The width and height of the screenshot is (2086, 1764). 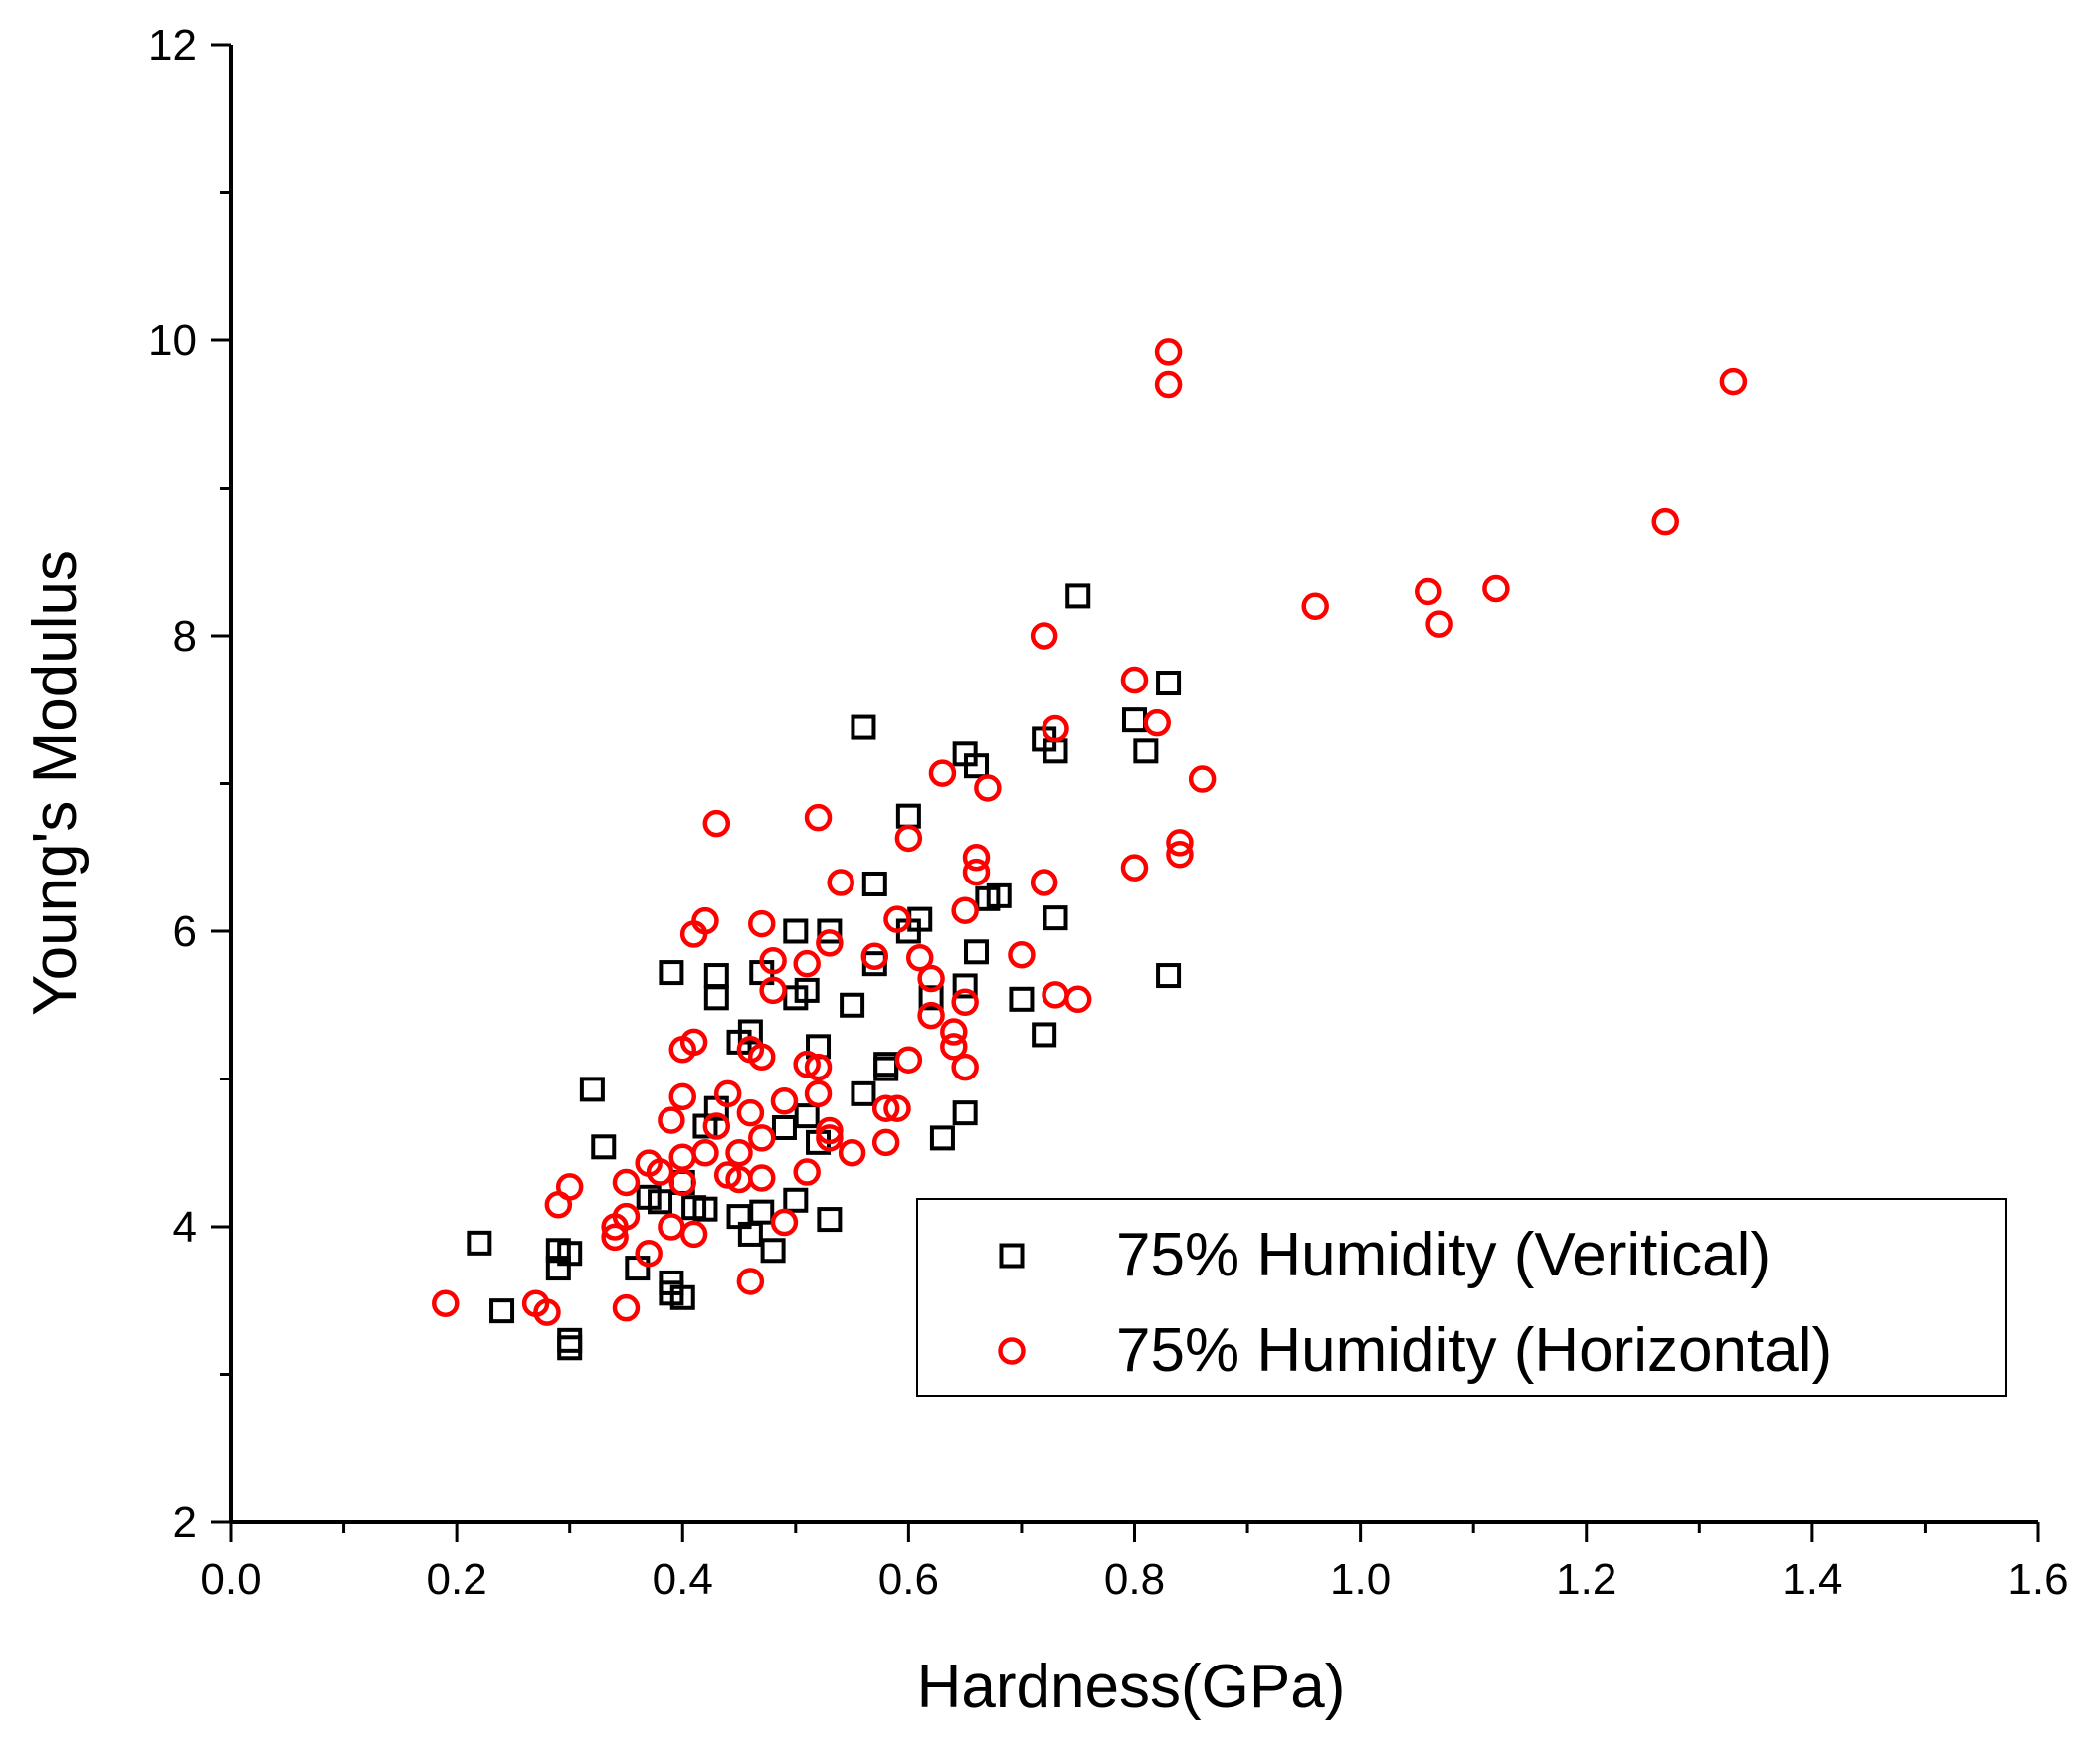 What do you see at coordinates (185, 636) in the screenshot?
I see `y-tick-label: 8` at bounding box center [185, 636].